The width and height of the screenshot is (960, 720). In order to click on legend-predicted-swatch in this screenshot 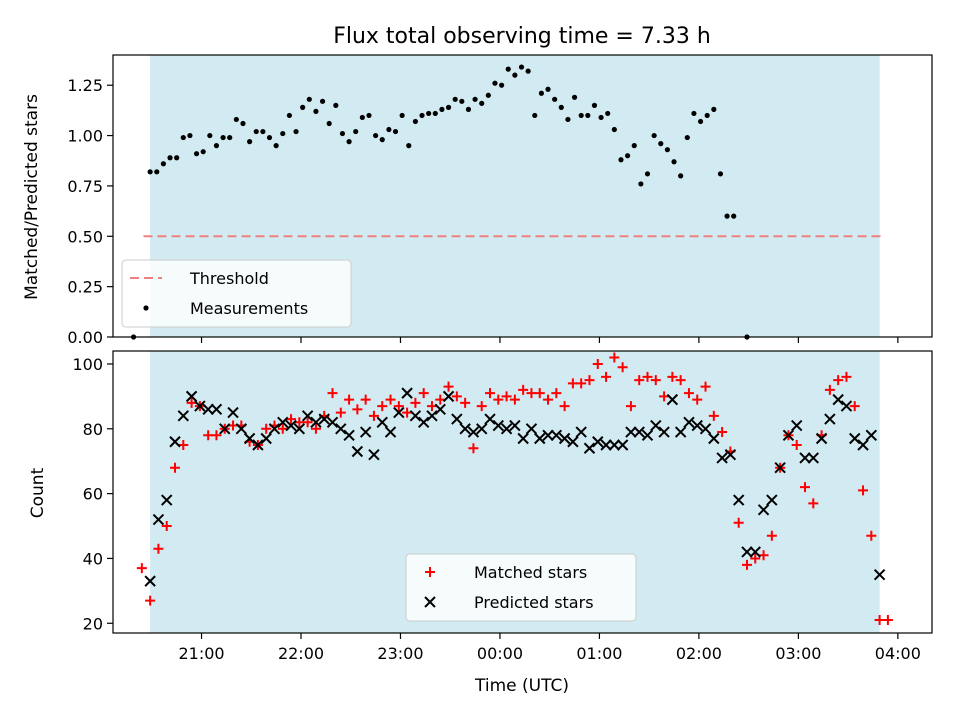, I will do `click(430, 602)`.